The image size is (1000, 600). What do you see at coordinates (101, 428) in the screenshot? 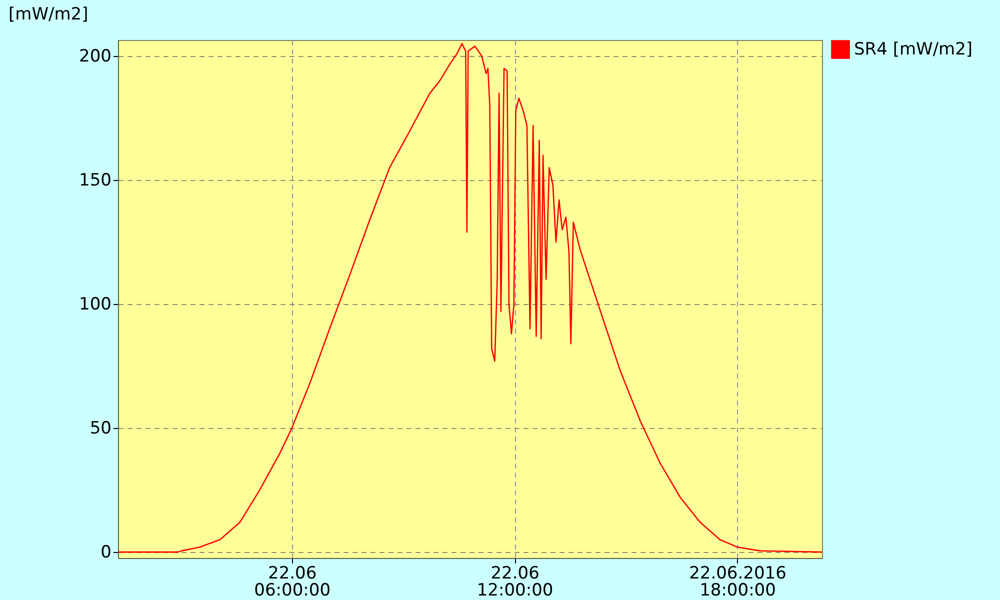
I see `y-tick-label: 50` at bounding box center [101, 428].